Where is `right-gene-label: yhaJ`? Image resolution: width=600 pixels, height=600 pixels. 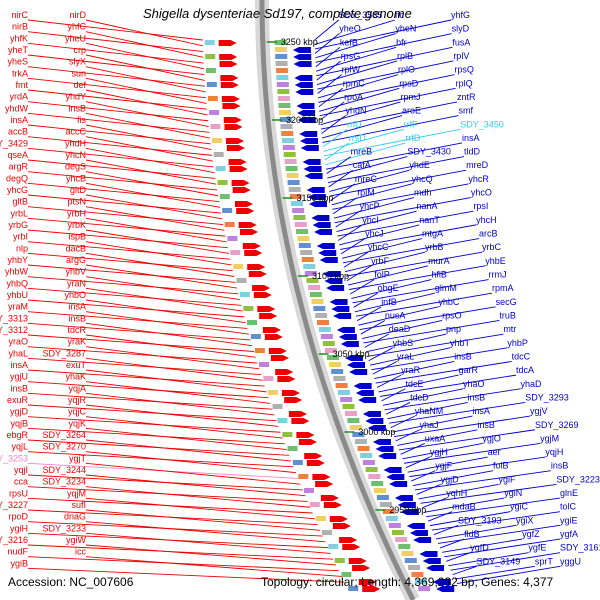 right-gene-label: yhaJ is located at coordinates (429, 425).